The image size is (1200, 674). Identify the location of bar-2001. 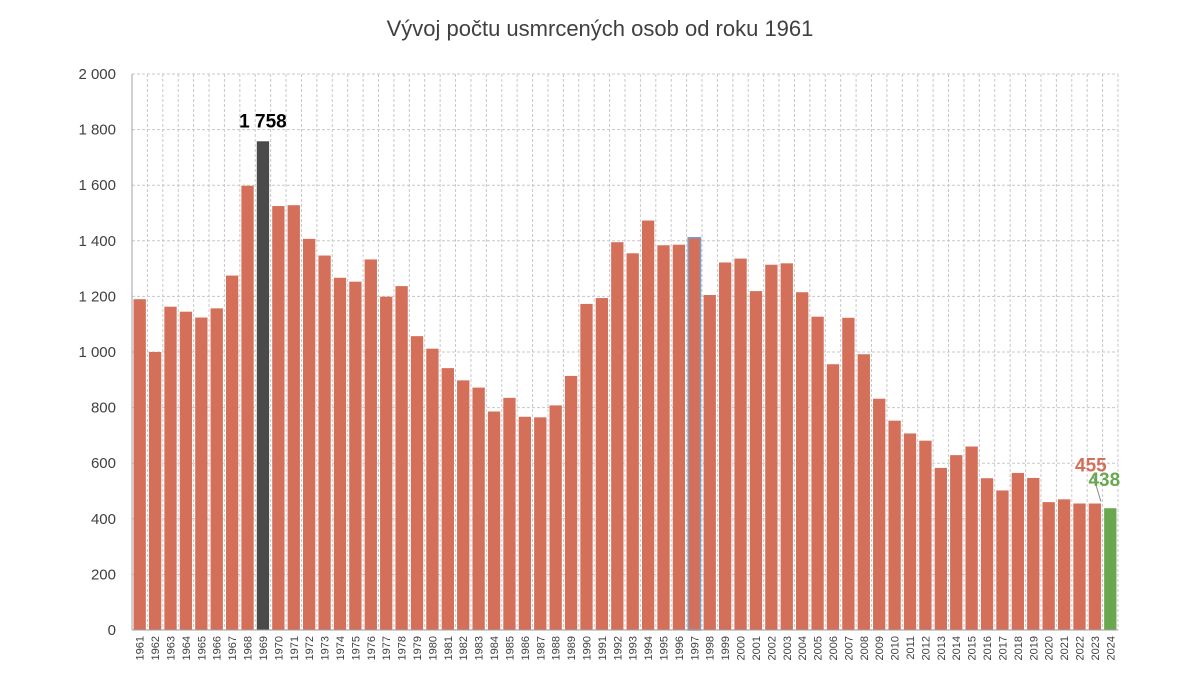
(756, 460).